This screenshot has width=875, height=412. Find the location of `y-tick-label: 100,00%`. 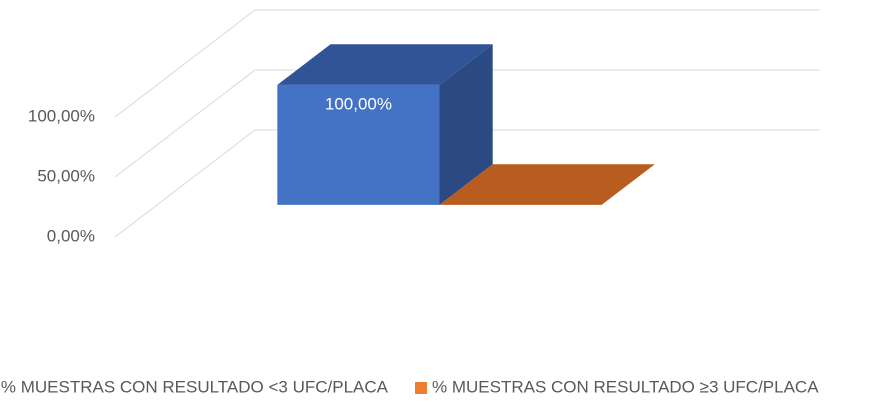

y-tick-label: 100,00% is located at coordinates (61, 115).